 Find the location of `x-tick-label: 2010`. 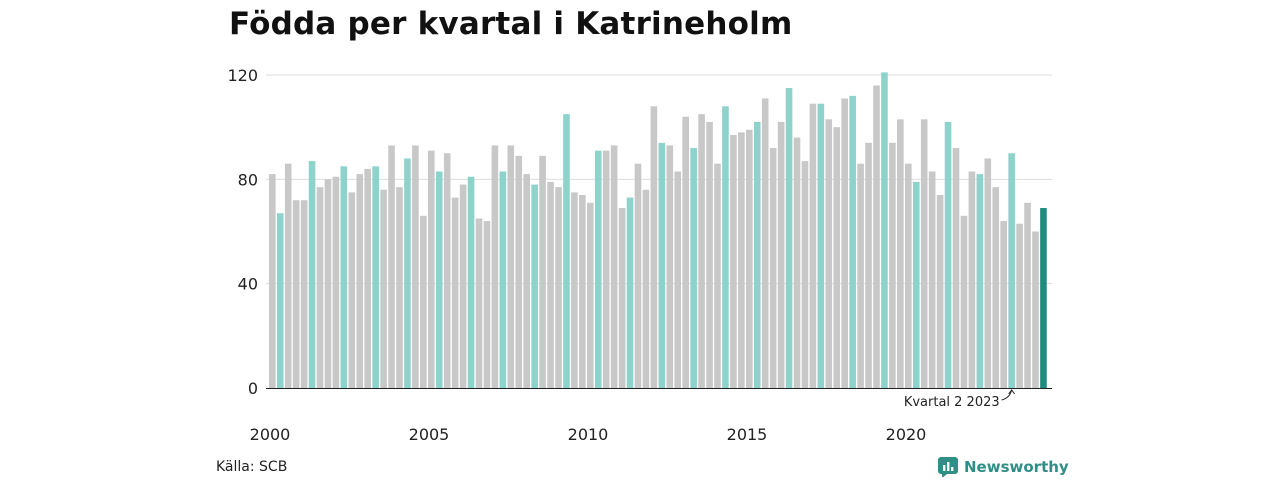

x-tick-label: 2010 is located at coordinates (588, 434).